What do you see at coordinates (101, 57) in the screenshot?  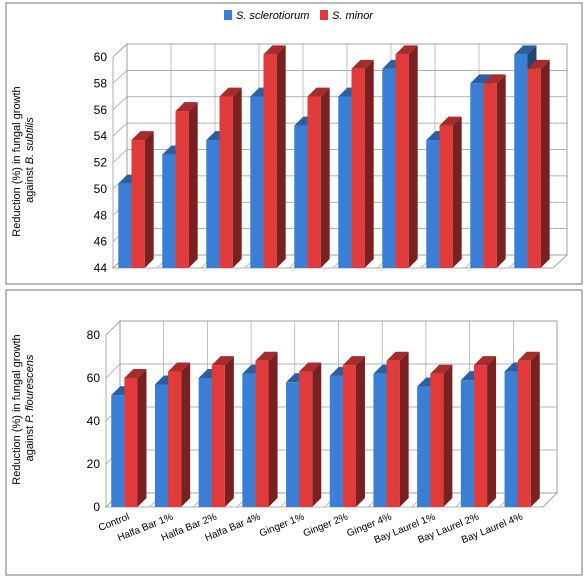 I see `top-y-tick-label: 60` at bounding box center [101, 57].